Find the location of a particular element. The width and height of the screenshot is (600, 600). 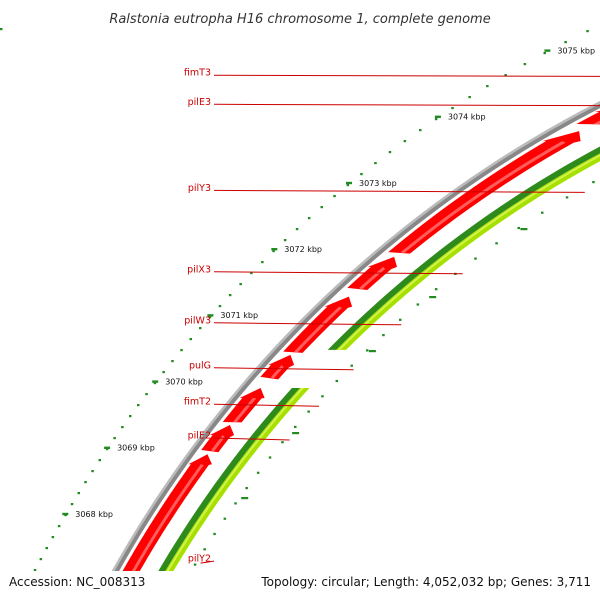

scale-label: 3075 kbp is located at coordinates (576, 50).